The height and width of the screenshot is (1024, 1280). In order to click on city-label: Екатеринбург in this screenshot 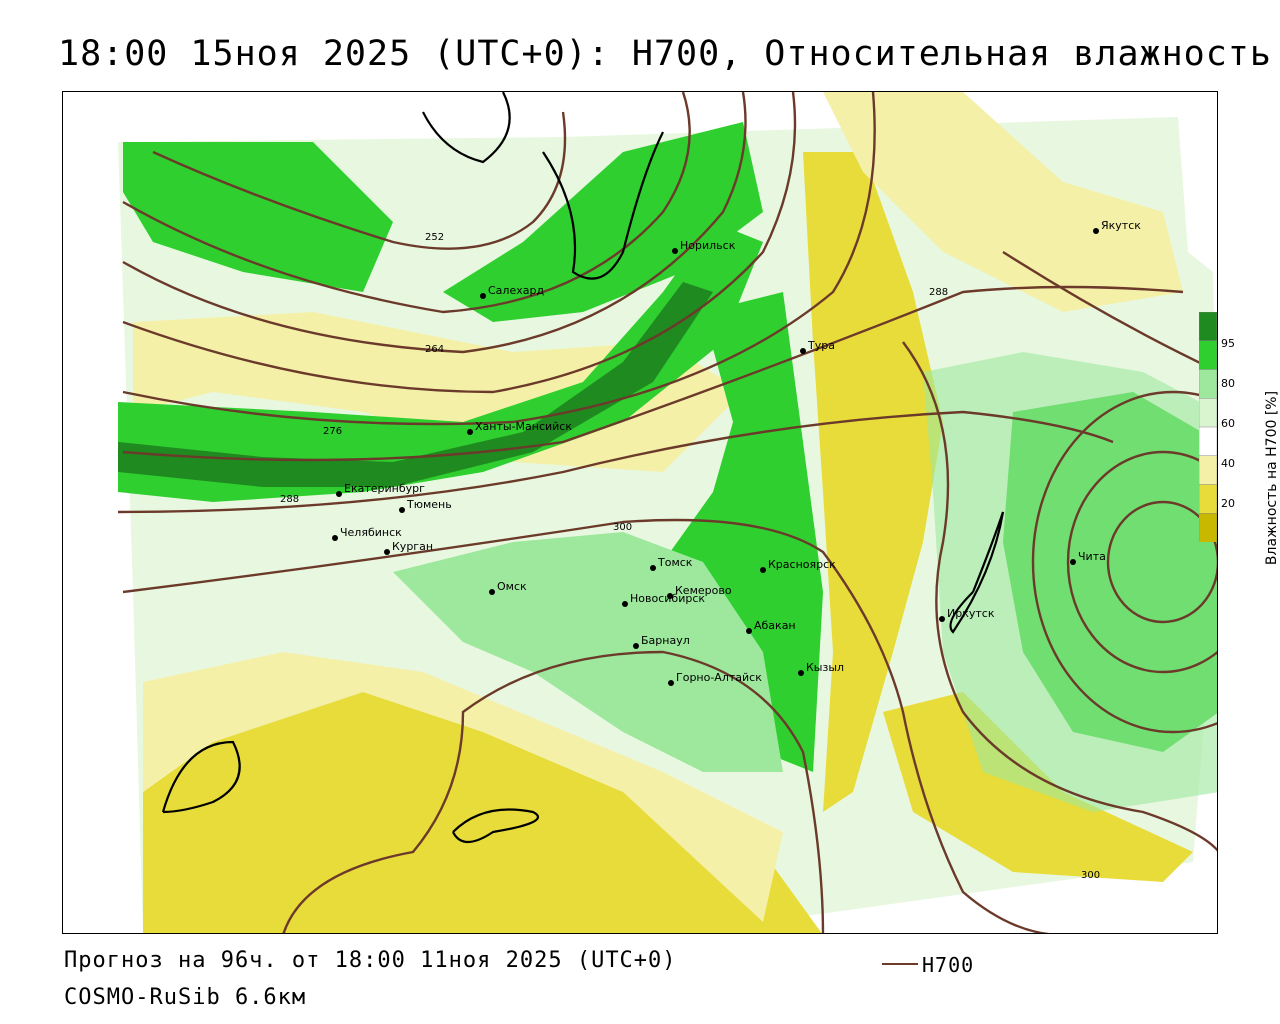, I will do `click(384, 488)`.